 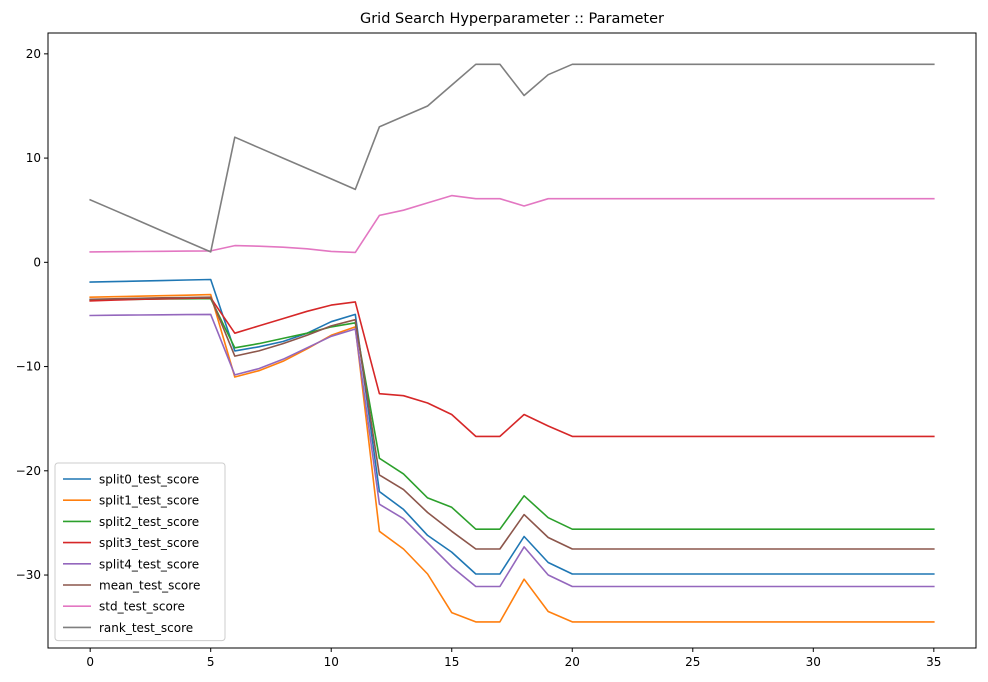 I want to click on x-tick-label: 10, so click(x=331, y=662).